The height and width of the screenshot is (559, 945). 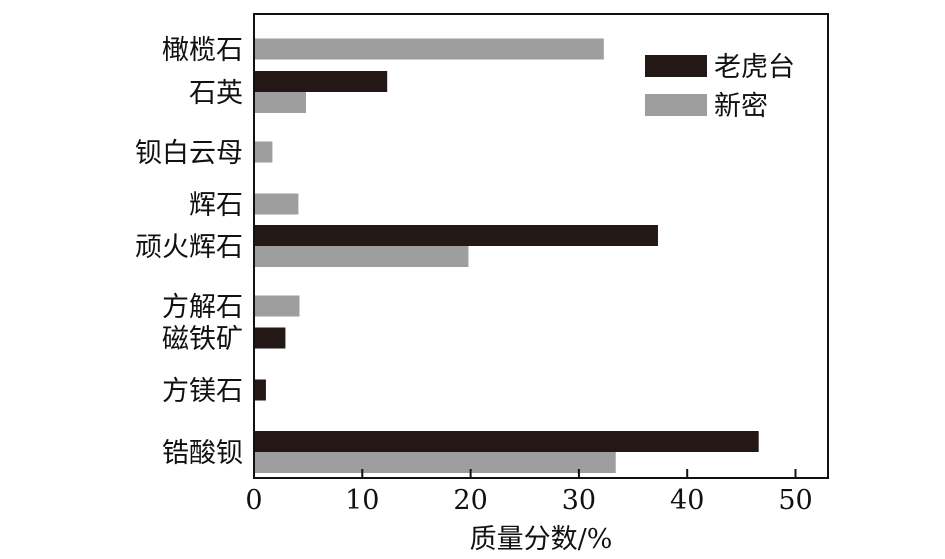 I want to click on x-axis-tick-labels: 0 10 20 30 40 50, so click(x=528, y=500).